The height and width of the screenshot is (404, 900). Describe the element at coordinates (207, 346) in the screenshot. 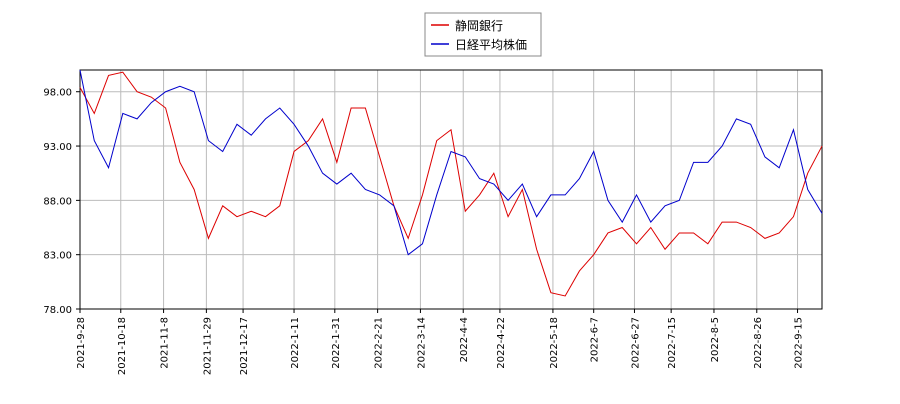

I see `x-tick-label: 2021-11-29` at that location.